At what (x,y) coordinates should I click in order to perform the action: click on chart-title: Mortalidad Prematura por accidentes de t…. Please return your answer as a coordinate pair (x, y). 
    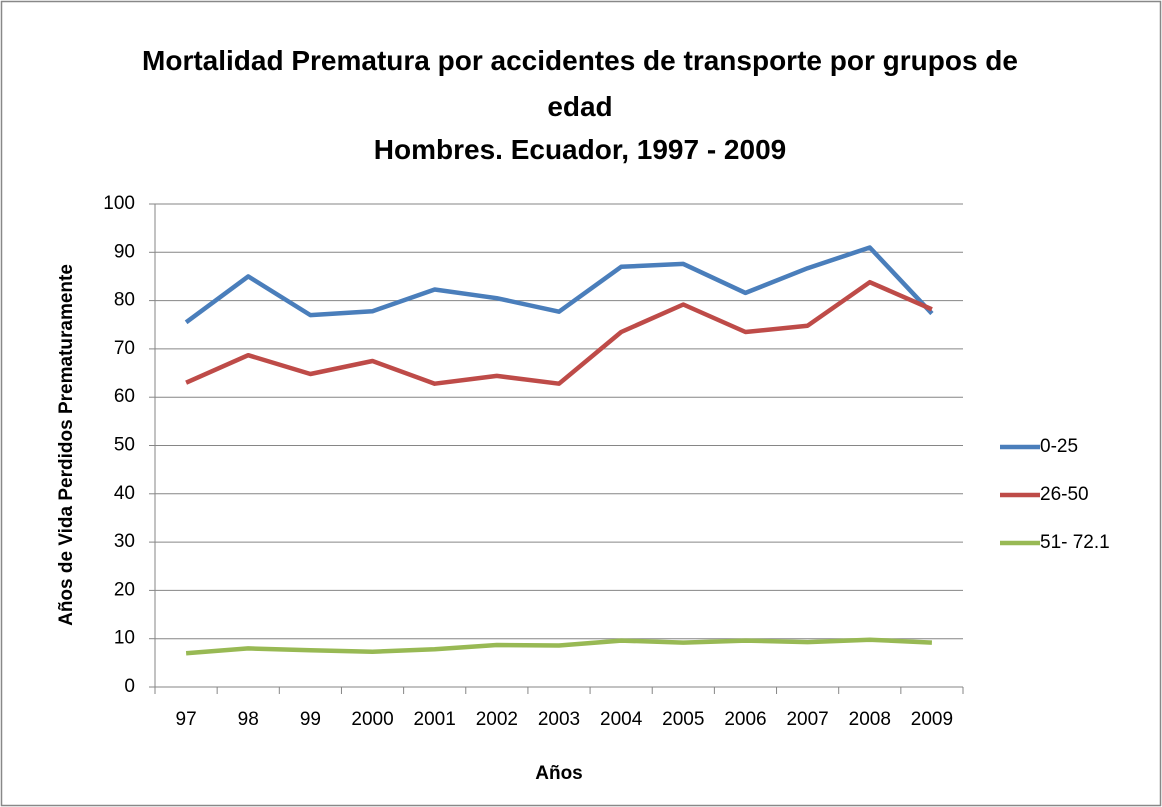
    Looking at the image, I should click on (580, 83).